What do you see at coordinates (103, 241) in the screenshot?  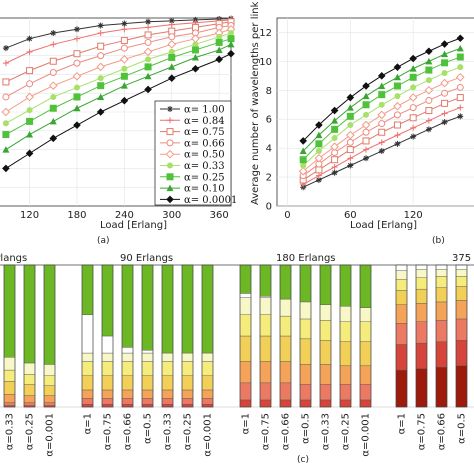 I see `panel-a-caption: (a)` at bounding box center [103, 241].